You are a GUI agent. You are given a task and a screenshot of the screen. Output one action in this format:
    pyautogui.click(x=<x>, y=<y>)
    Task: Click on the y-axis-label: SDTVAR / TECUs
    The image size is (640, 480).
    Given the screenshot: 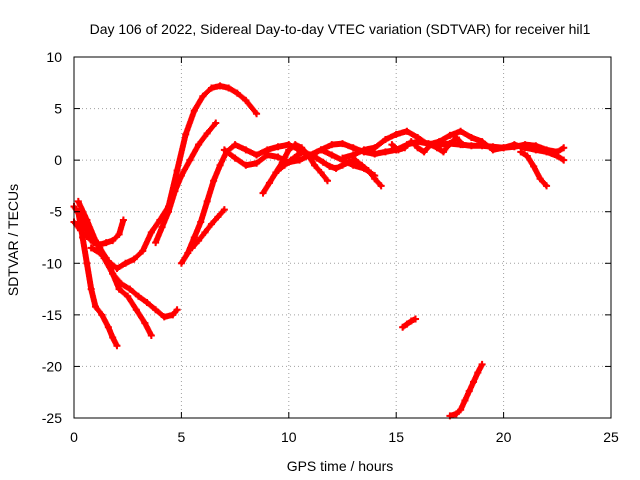 What is the action you would take?
    pyautogui.click(x=13, y=240)
    